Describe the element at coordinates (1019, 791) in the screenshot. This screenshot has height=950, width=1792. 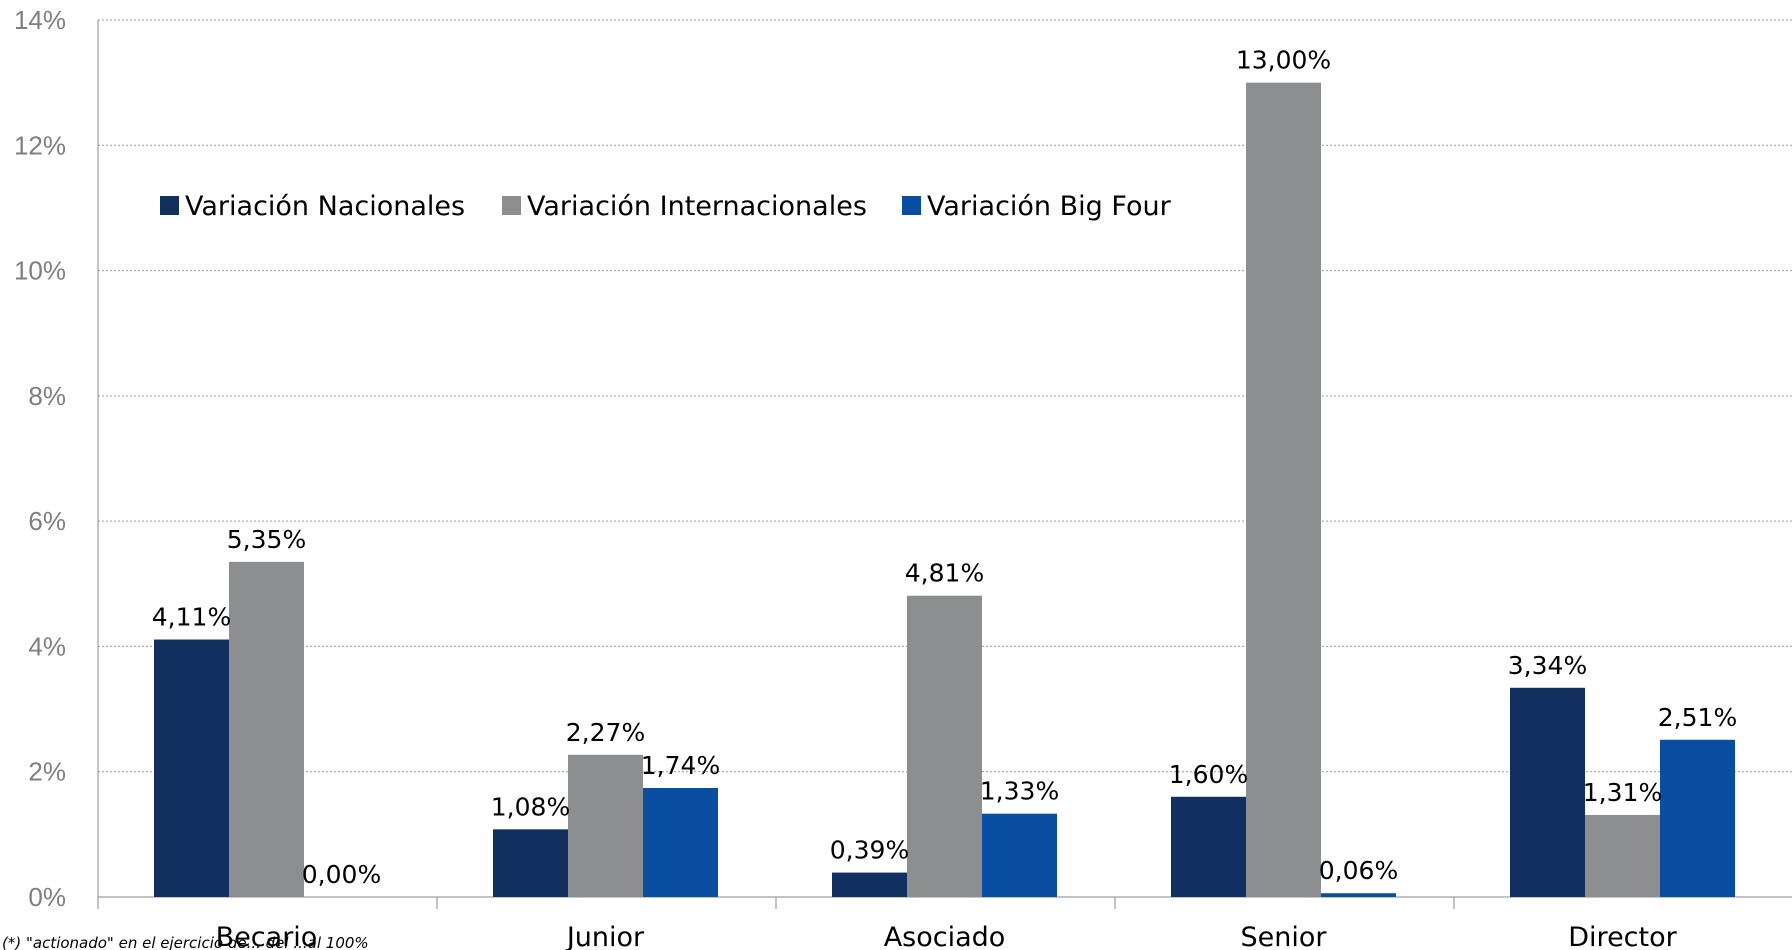
I see `data-label: 1,33%` at that location.